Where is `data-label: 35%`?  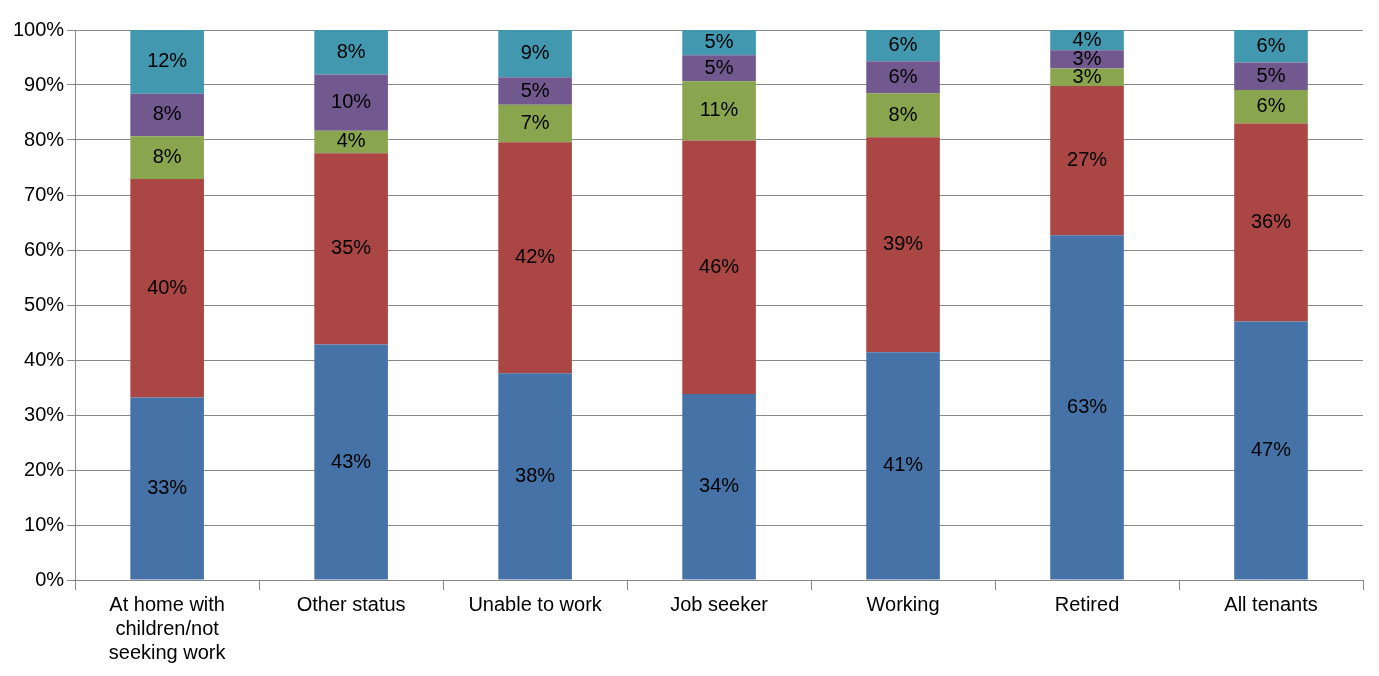
data-label: 35% is located at coordinates (351, 247).